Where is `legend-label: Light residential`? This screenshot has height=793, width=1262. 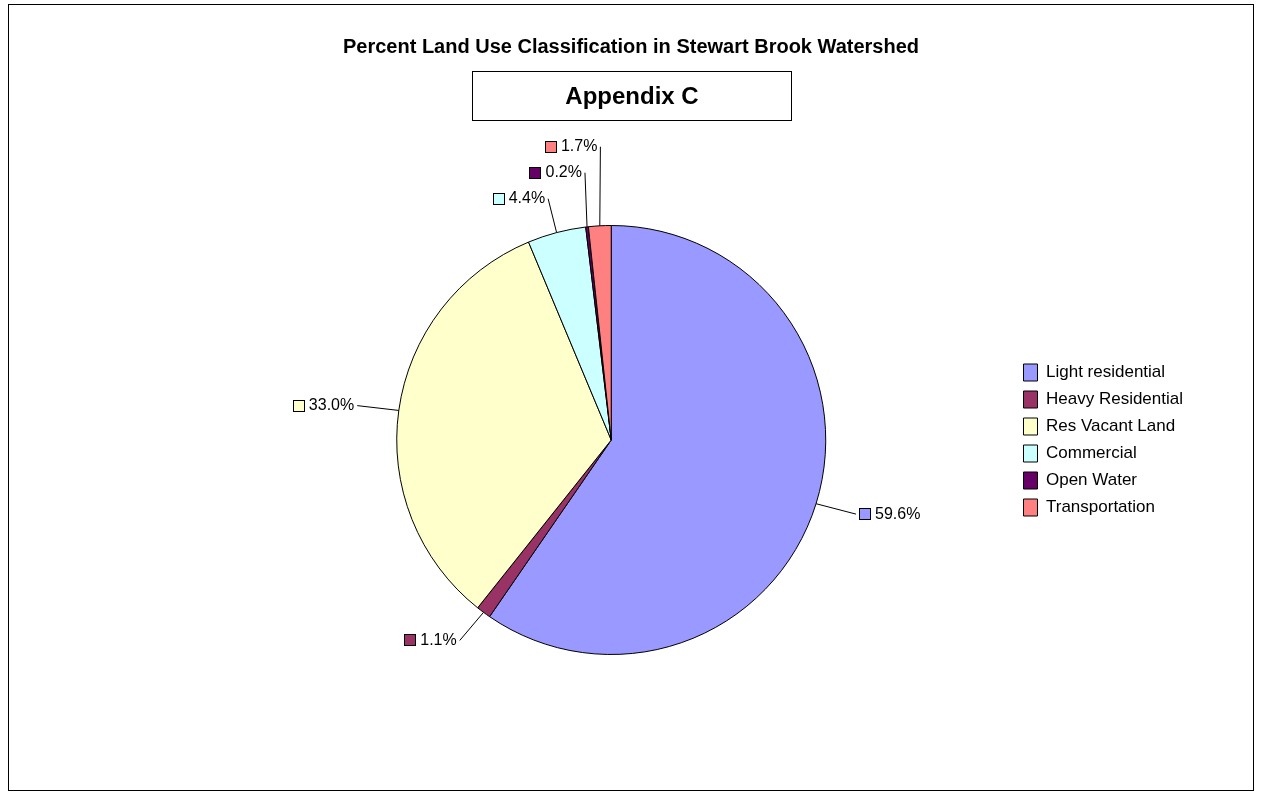
legend-label: Light residential is located at coordinates (1105, 372).